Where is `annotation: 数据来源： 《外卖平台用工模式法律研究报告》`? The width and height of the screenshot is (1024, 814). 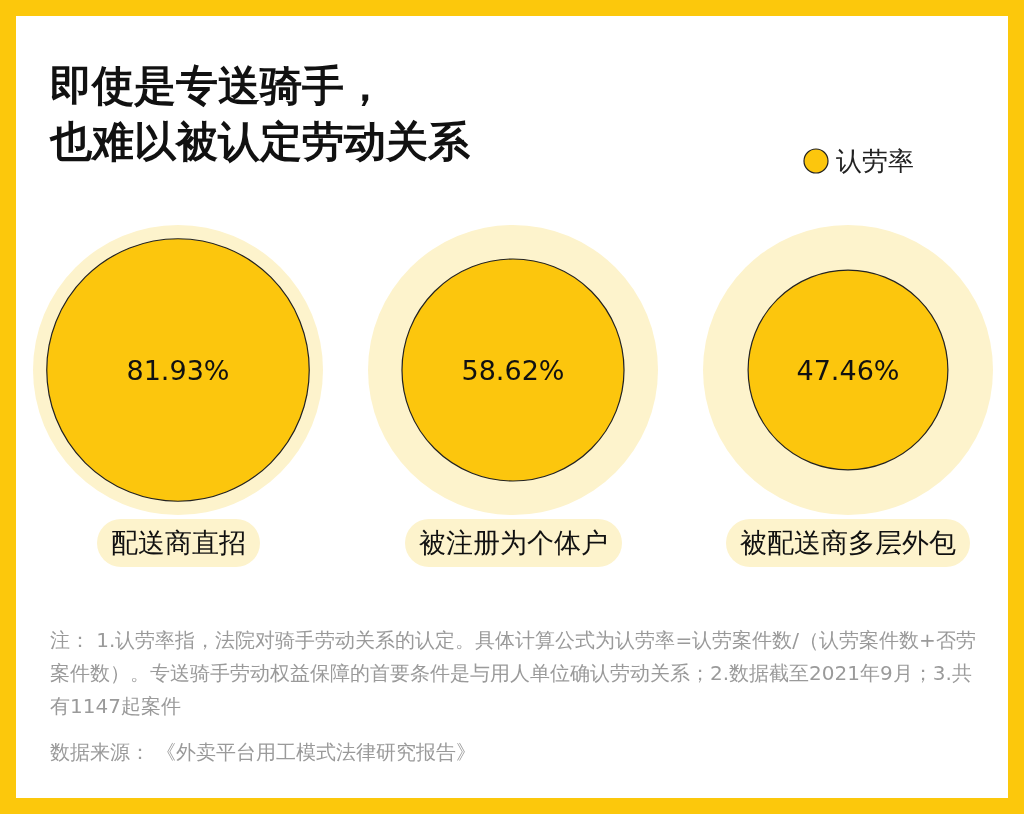
annotation: 数据来源： 《外卖平台用工模式法律研究报告》 is located at coordinates (264, 752).